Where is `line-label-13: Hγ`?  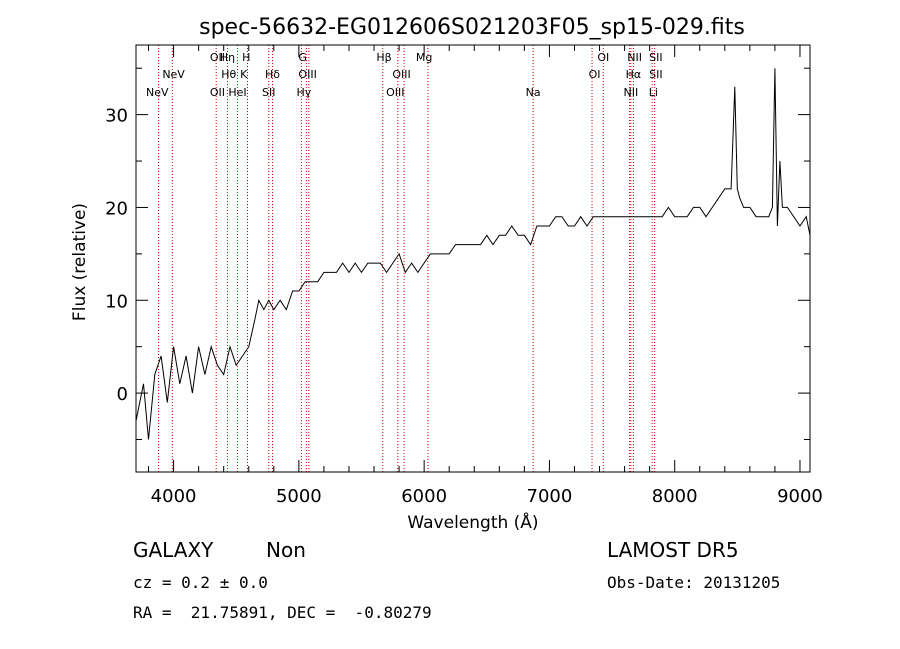
line-label-13: Hγ is located at coordinates (303, 92).